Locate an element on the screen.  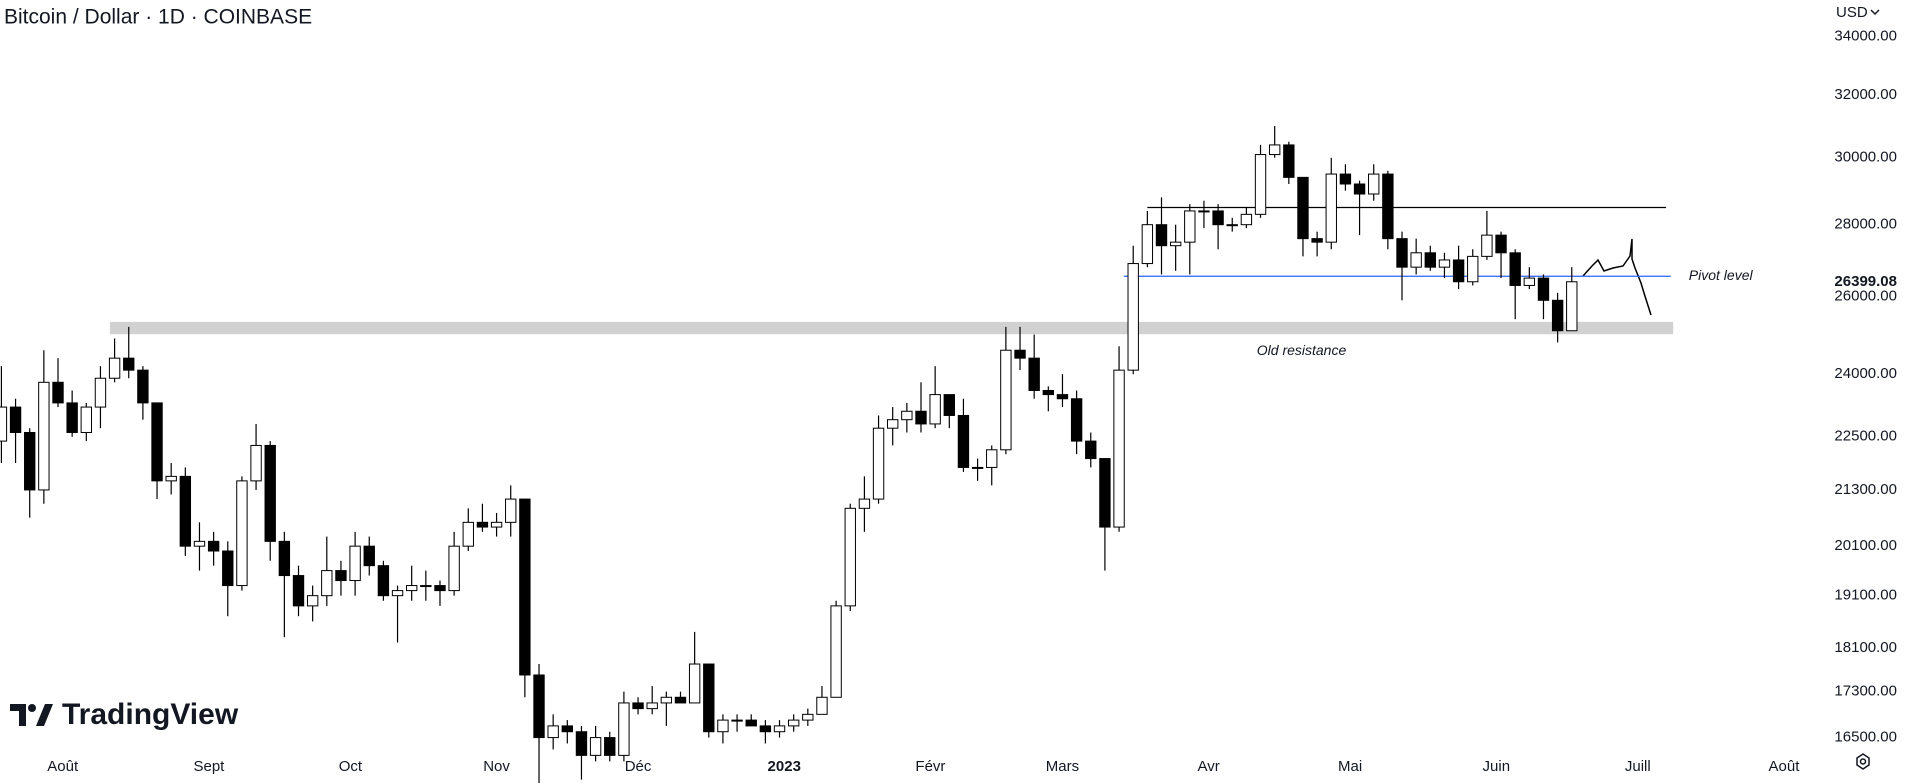
freehand-projection is located at coordinates (1617, 277).